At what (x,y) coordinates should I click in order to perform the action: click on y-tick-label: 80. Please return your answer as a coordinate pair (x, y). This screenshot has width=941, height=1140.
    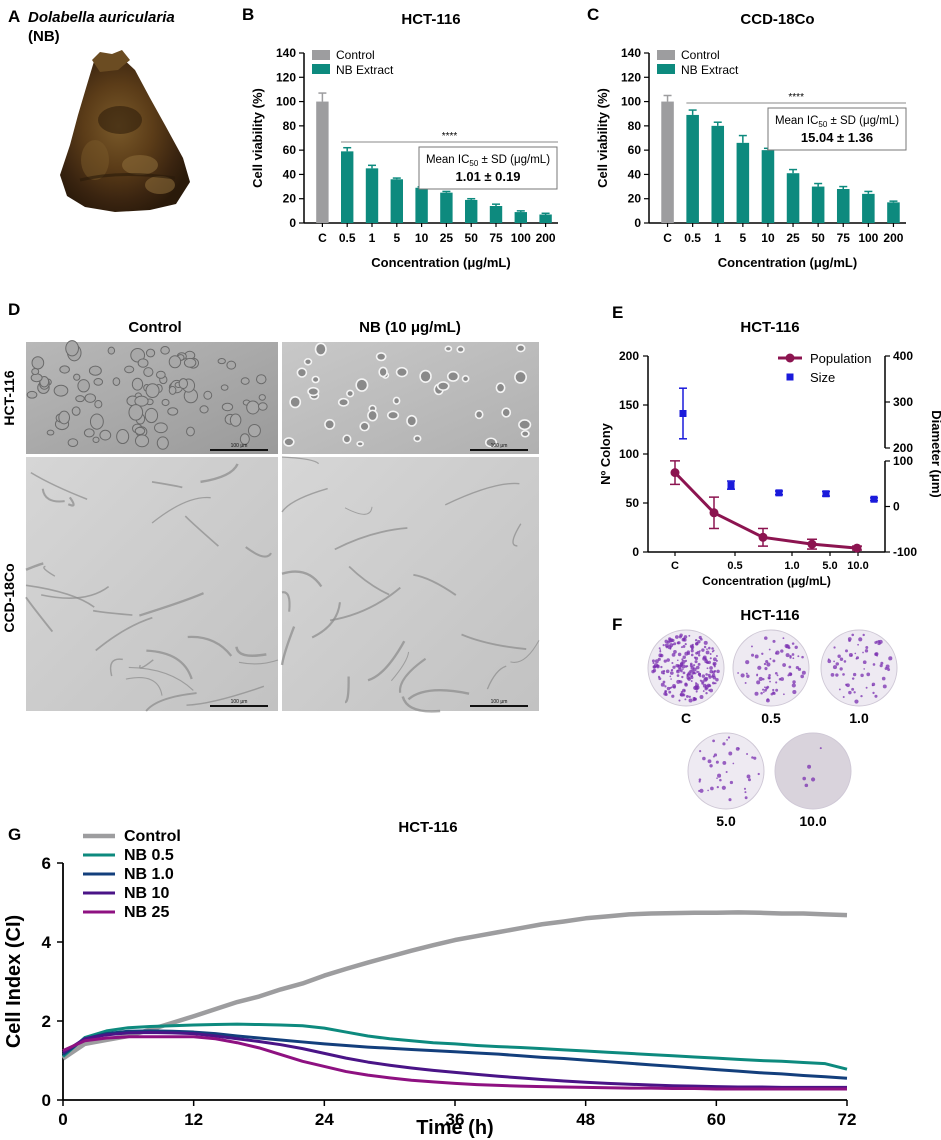
    Looking at the image, I should click on (635, 126).